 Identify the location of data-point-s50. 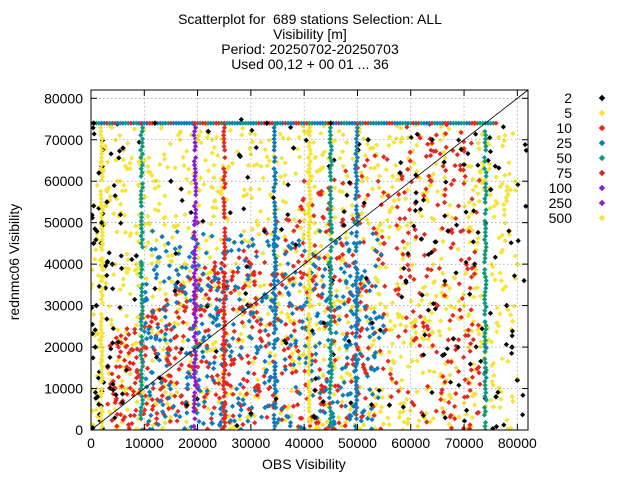
(485, 368).